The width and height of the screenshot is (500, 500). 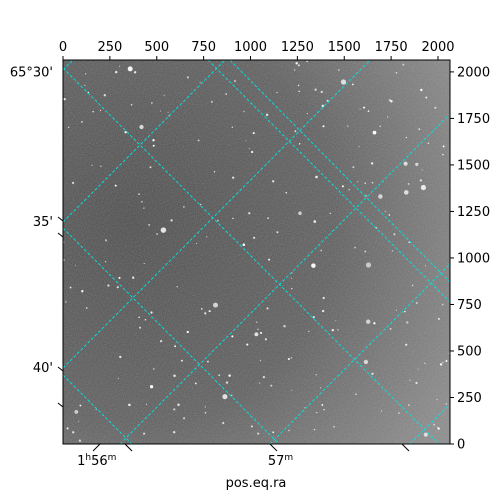 I want to click on dec-tick-label: 40', so click(x=43, y=368).